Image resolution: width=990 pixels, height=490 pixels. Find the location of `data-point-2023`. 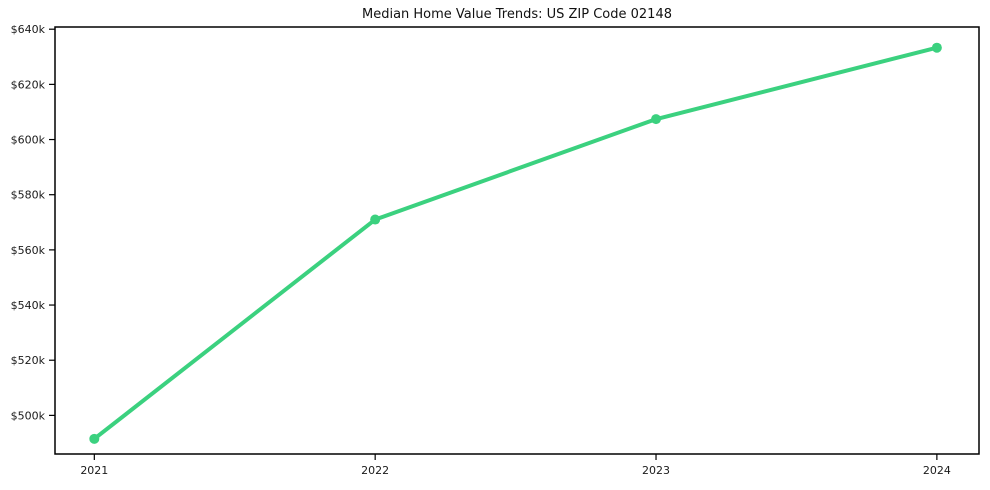

data-point-2023 is located at coordinates (656, 119).